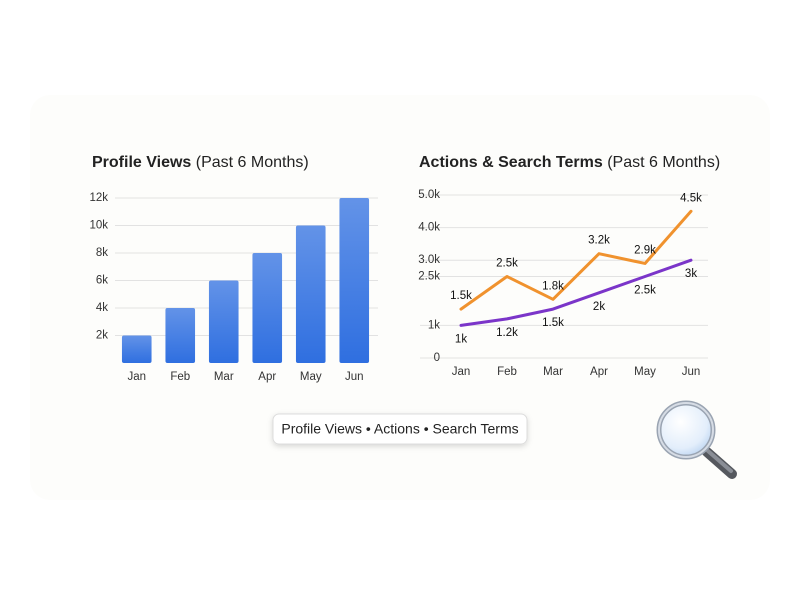 This screenshot has height=600, width=800. Describe the element at coordinates (599, 307) in the screenshot. I see `data-label: 2k` at that location.